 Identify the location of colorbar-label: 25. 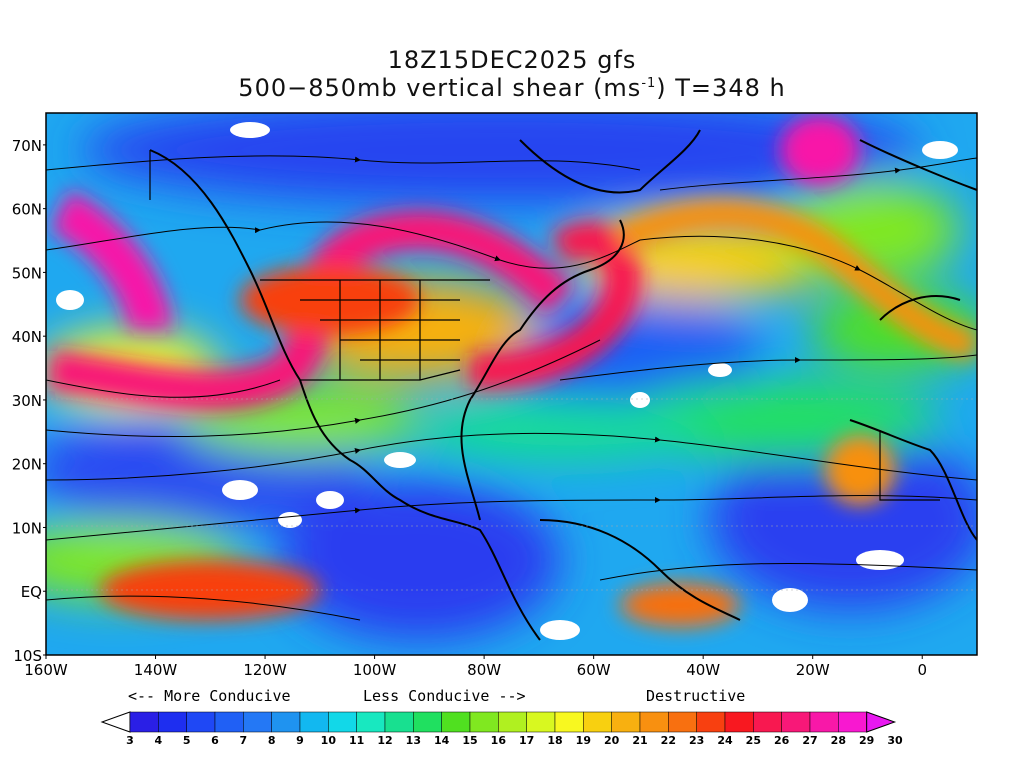
(753, 740).